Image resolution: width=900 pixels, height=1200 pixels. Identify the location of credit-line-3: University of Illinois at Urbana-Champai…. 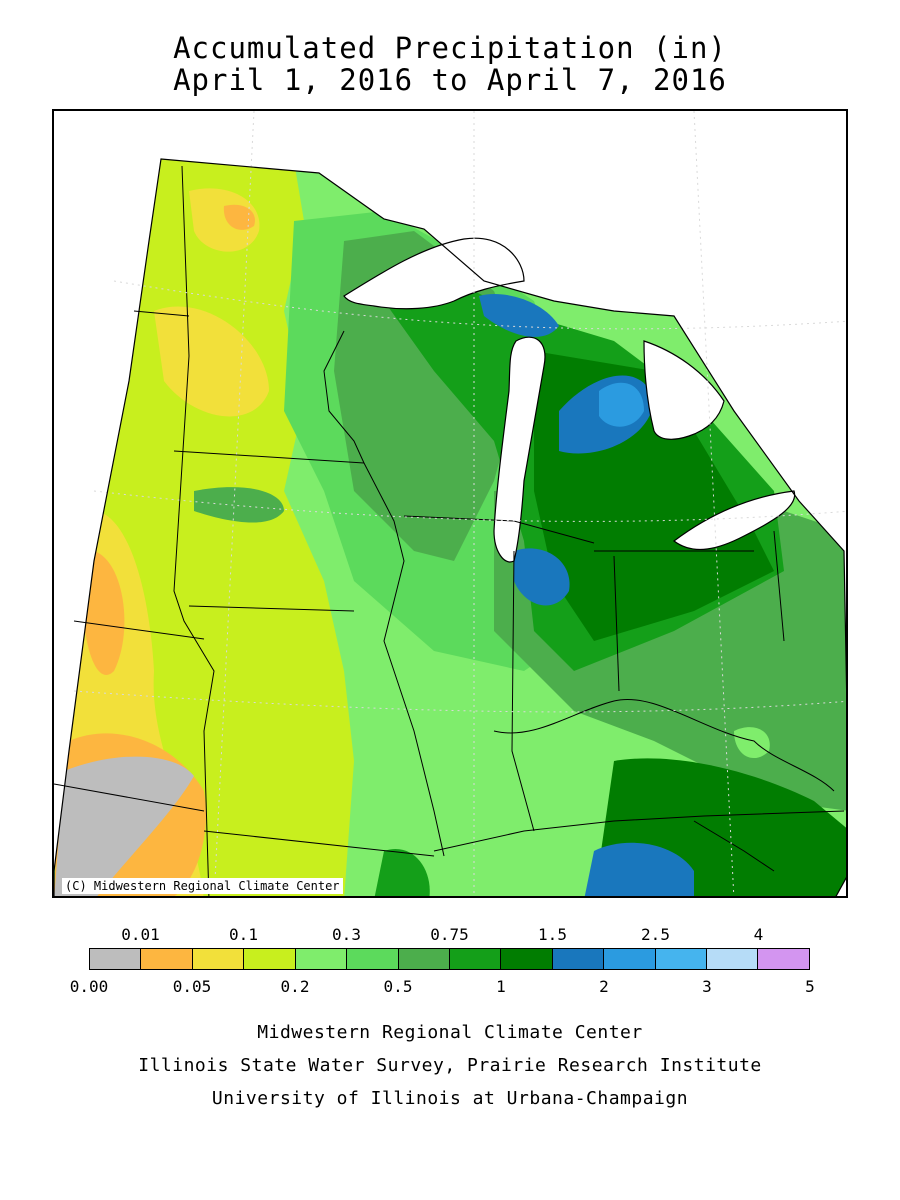
(450, 1098).